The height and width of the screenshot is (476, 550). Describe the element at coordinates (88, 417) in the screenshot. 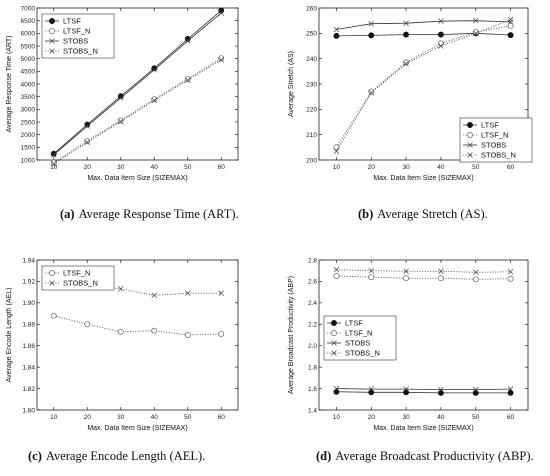

I see `x-tick-label: 20` at that location.